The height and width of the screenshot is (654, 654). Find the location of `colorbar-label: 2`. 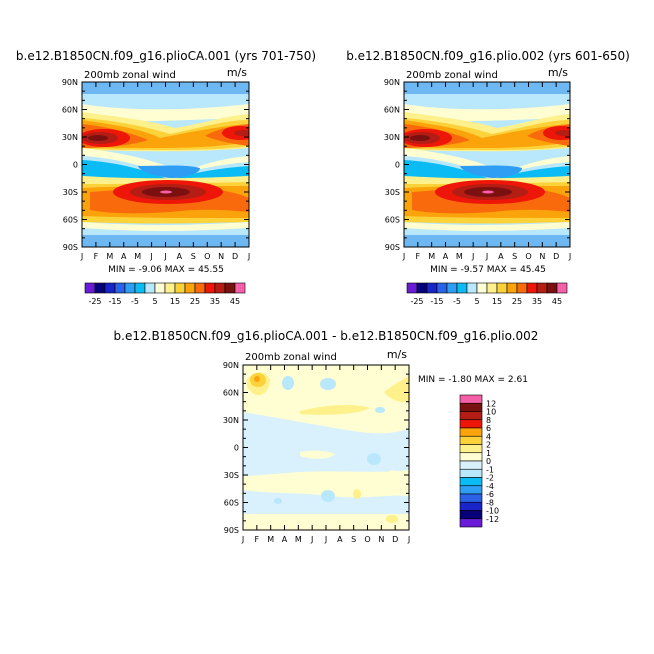

colorbar-label: 2 is located at coordinates (488, 445).